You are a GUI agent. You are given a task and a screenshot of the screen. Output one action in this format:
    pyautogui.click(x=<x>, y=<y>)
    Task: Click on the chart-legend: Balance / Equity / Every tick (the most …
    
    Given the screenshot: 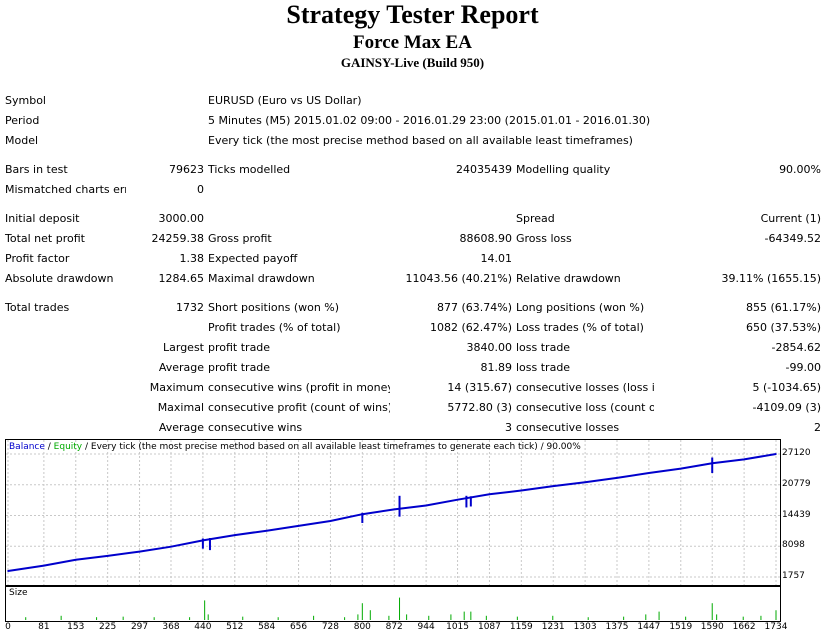 What is the action you would take?
    pyautogui.click(x=295, y=447)
    